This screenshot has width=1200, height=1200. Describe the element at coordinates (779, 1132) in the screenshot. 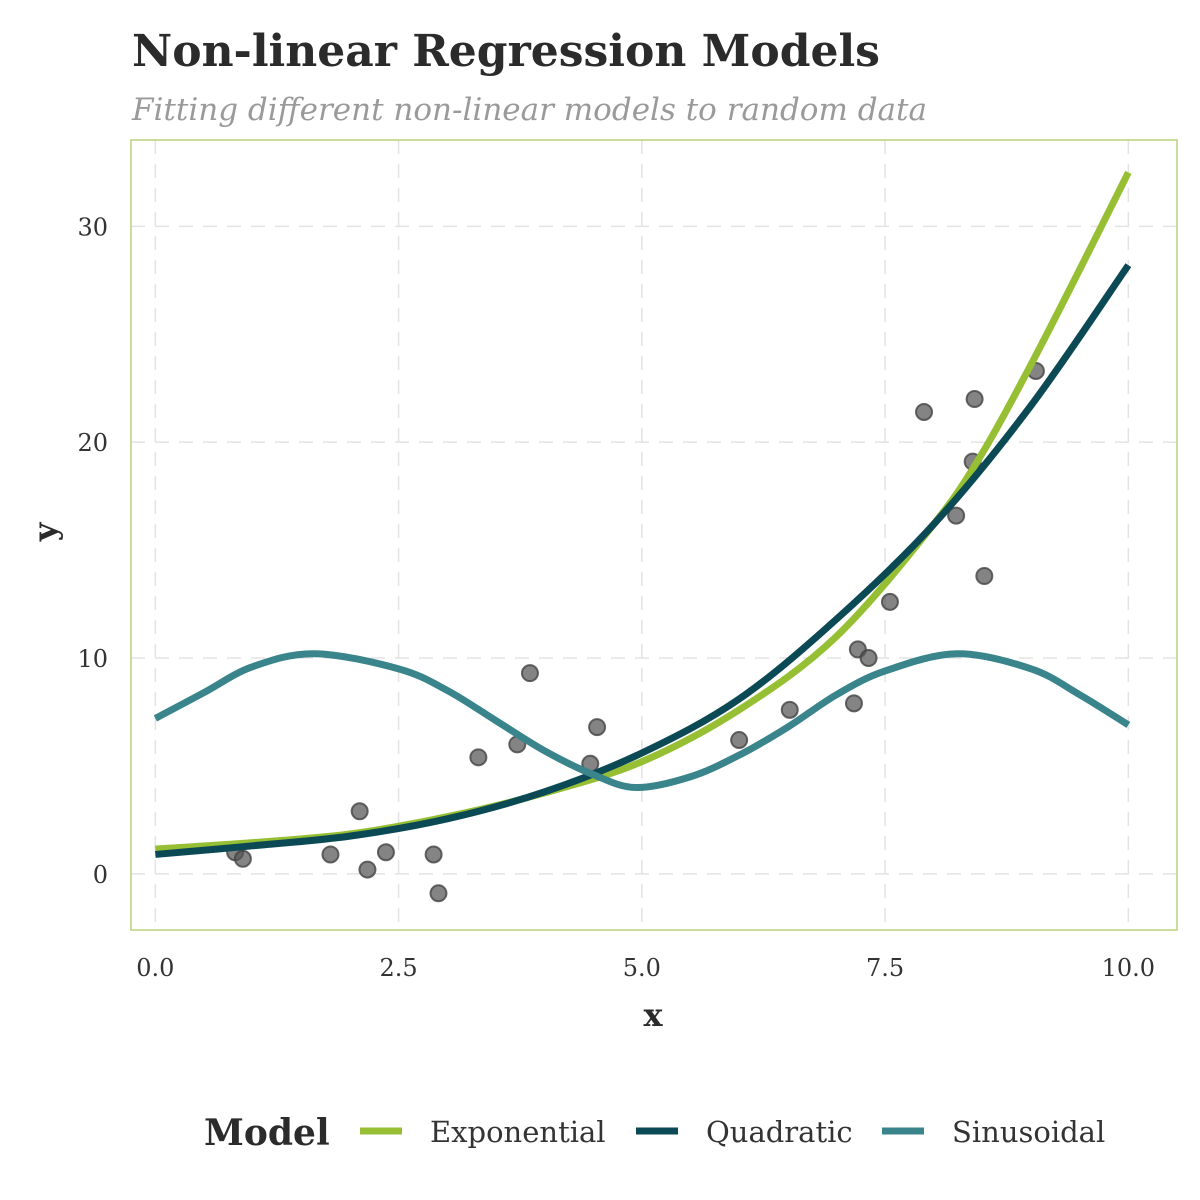

I see `legend-label: Quadratic` at that location.